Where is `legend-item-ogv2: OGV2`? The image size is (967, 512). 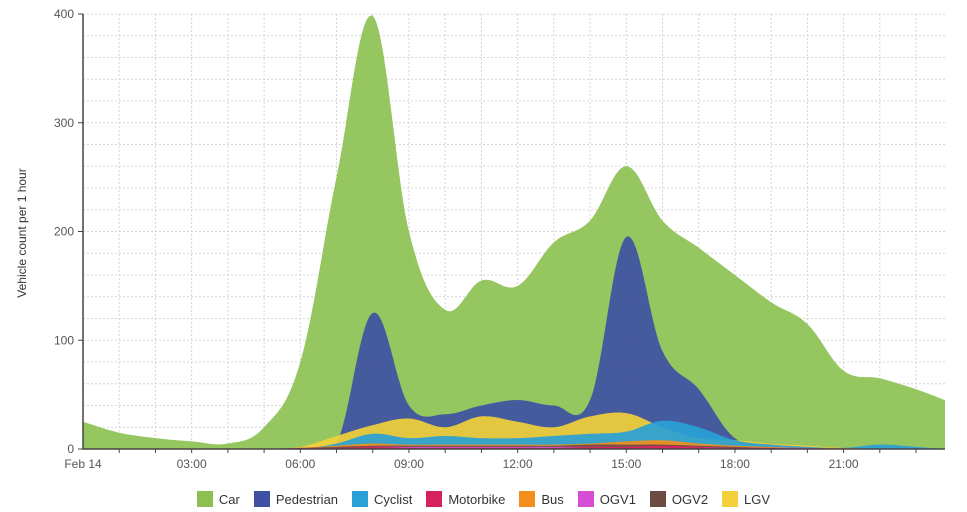
legend-item-ogv2: OGV2 is located at coordinates (679, 499).